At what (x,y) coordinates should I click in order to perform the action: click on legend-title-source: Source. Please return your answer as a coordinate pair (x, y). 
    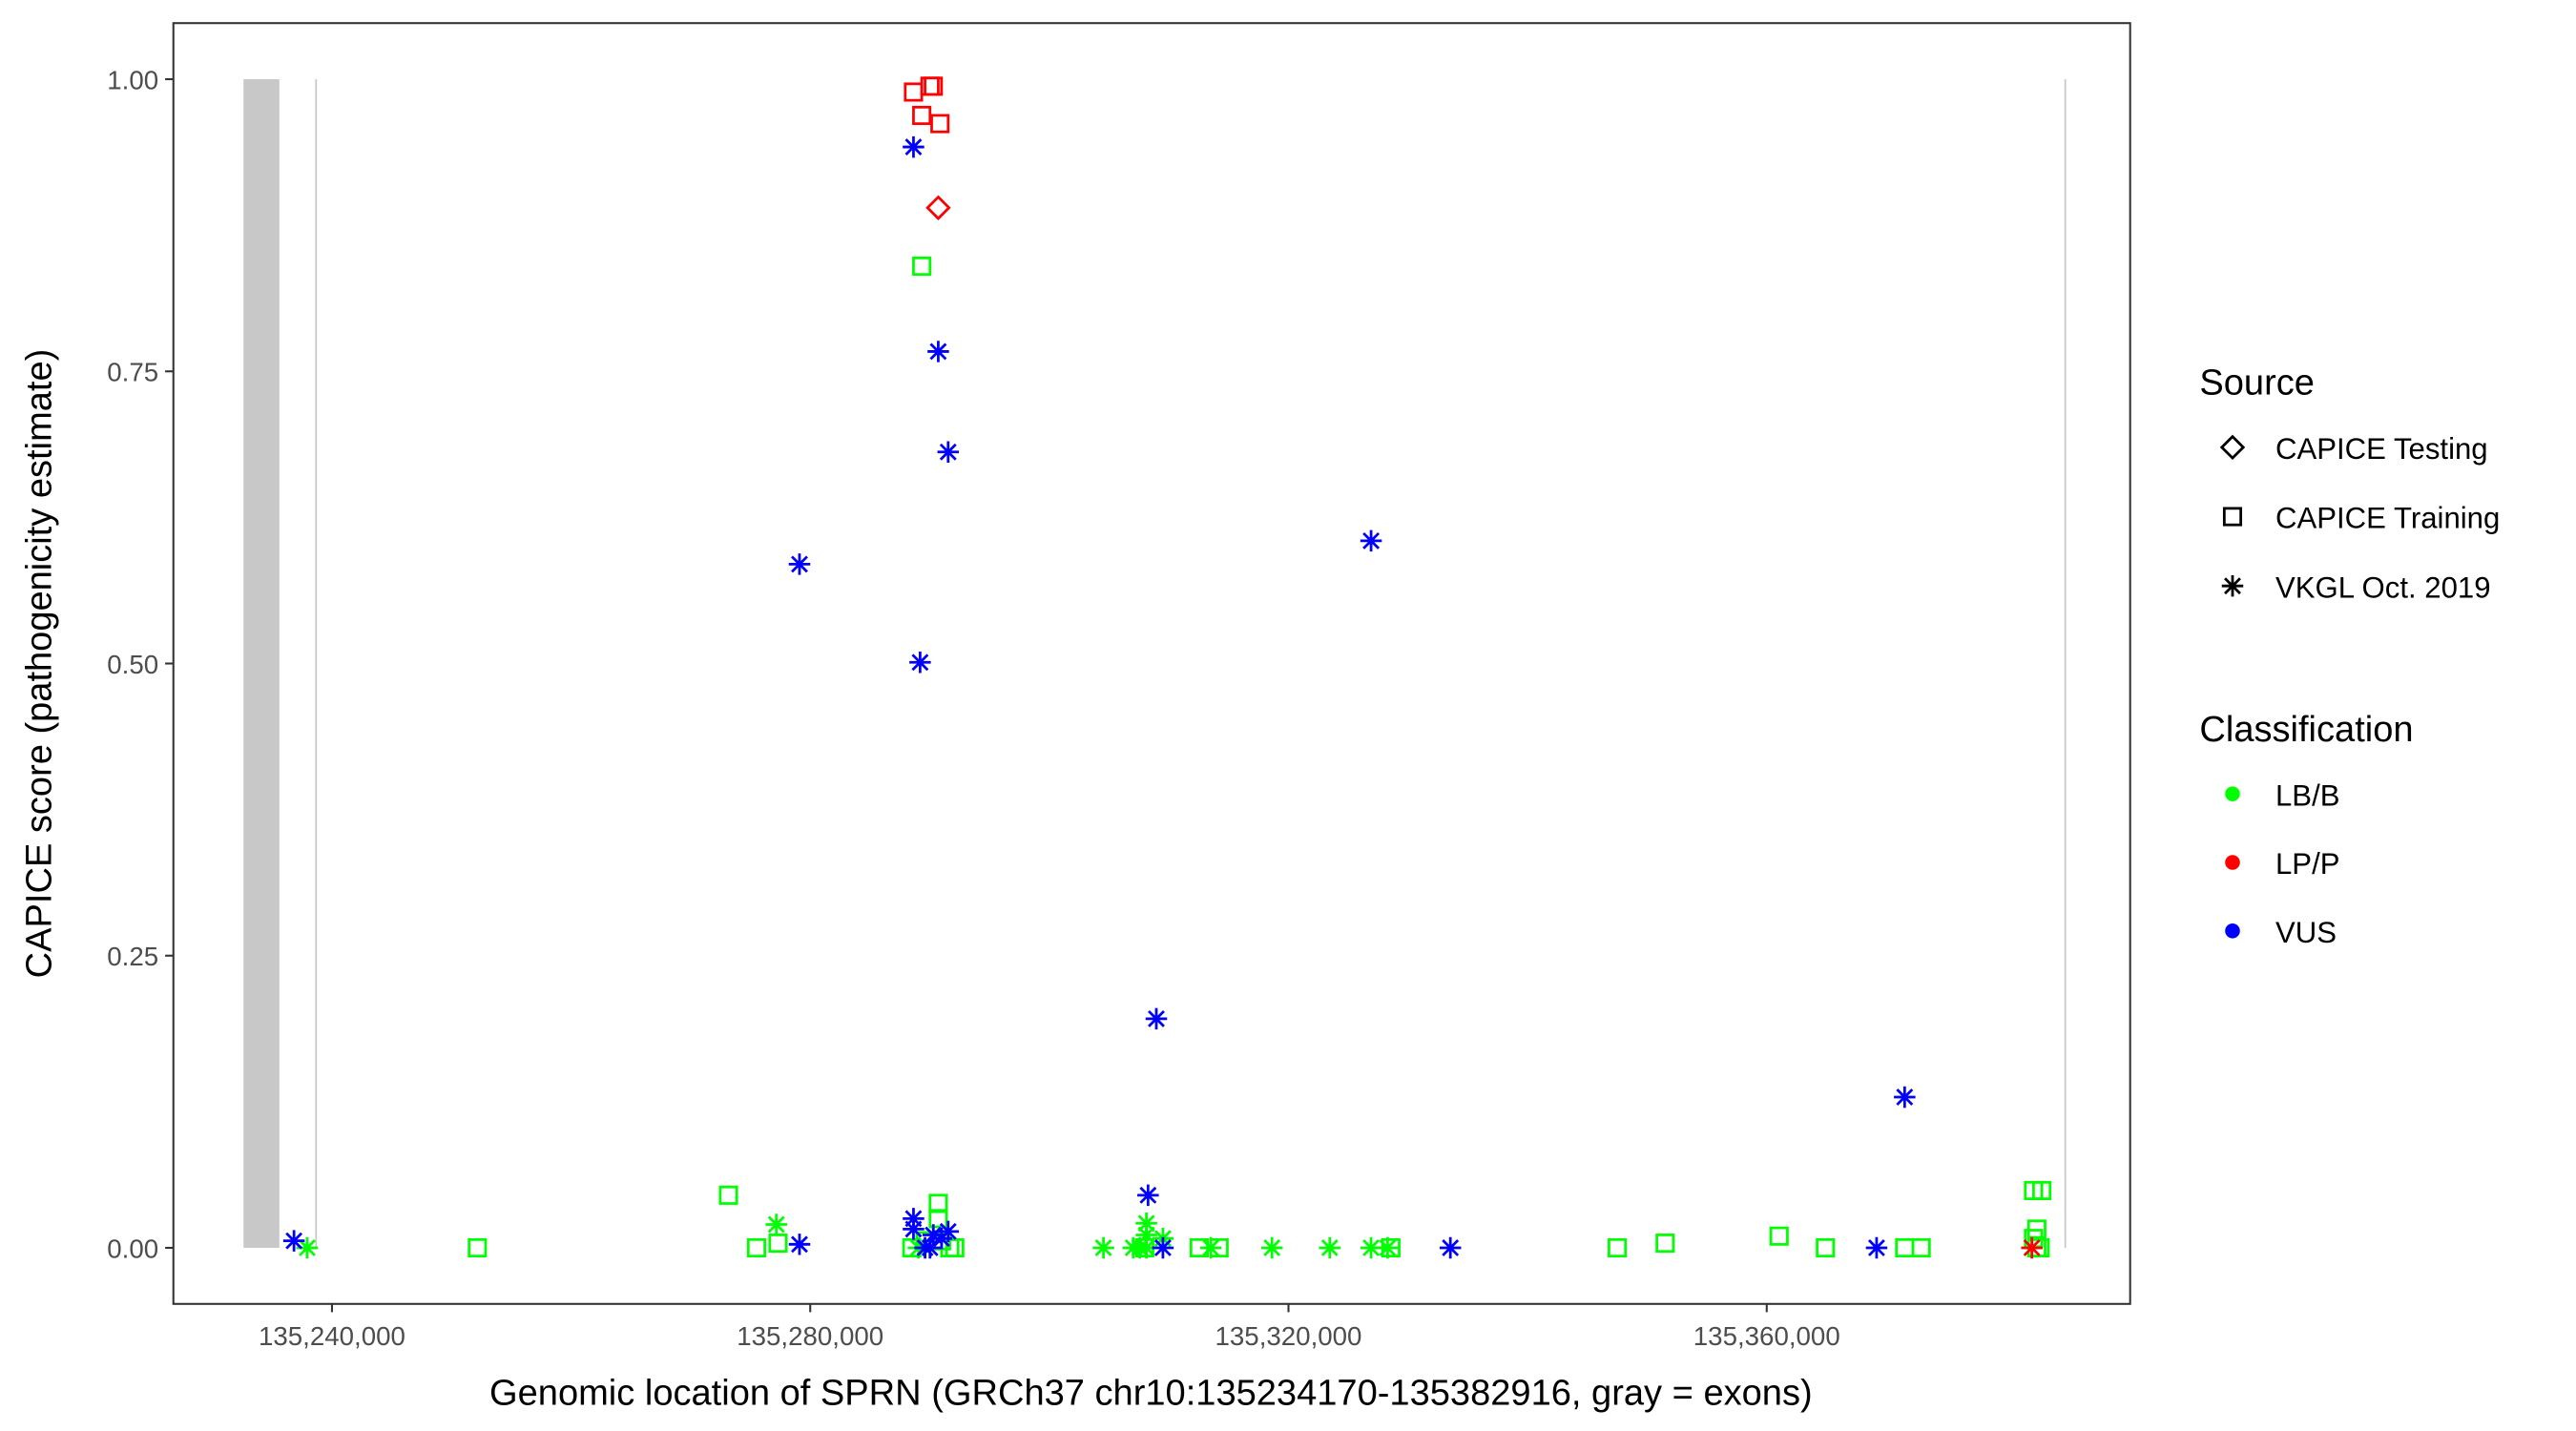
    Looking at the image, I should click on (2257, 383).